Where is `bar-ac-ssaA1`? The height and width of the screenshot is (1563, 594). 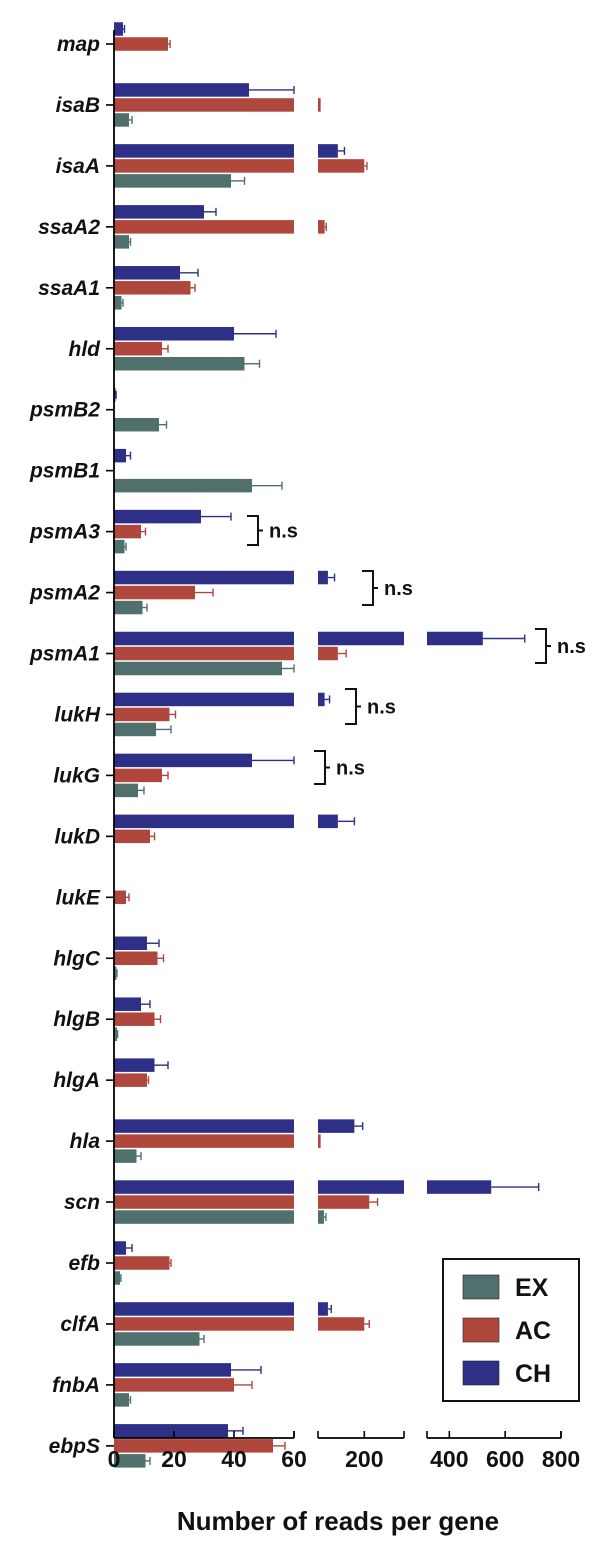 bar-ac-ssaA1 is located at coordinates (152, 288).